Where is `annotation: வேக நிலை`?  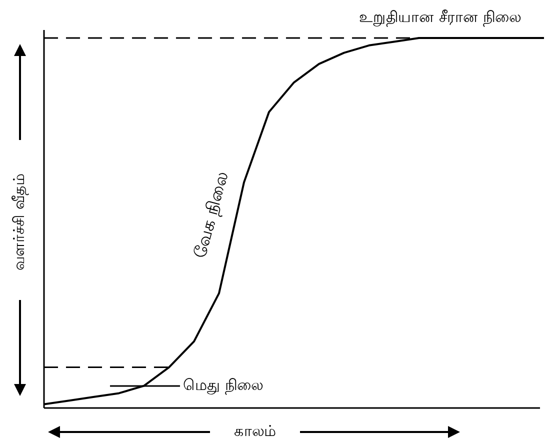
annotation: வேக நிலை is located at coordinates (211, 215).